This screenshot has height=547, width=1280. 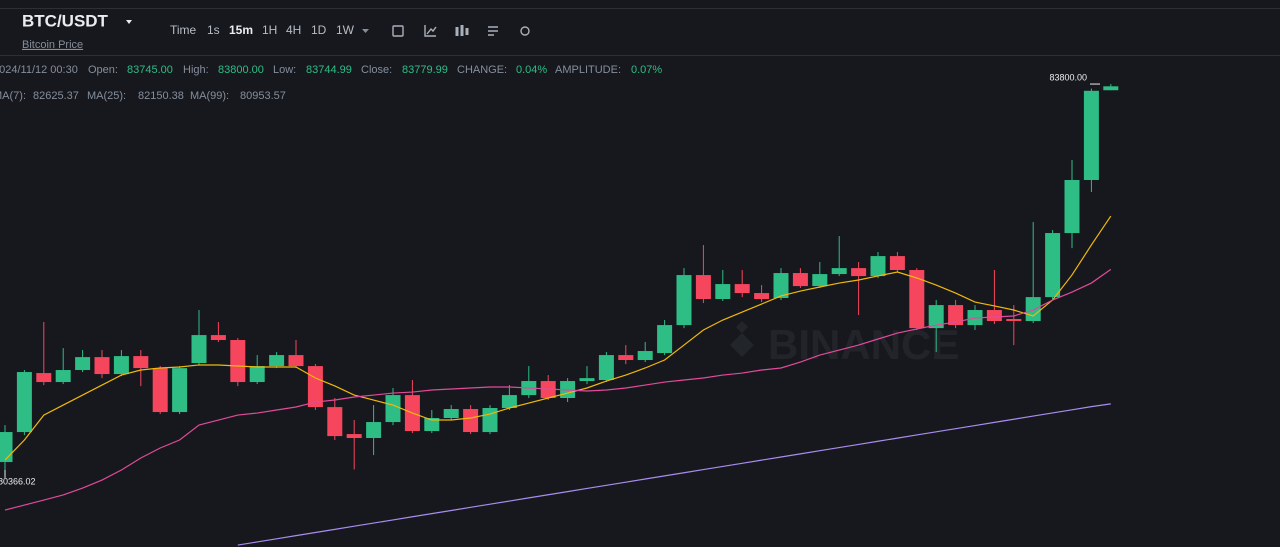 I want to click on info-label: AMPLITUDE:, so click(x=588, y=70).